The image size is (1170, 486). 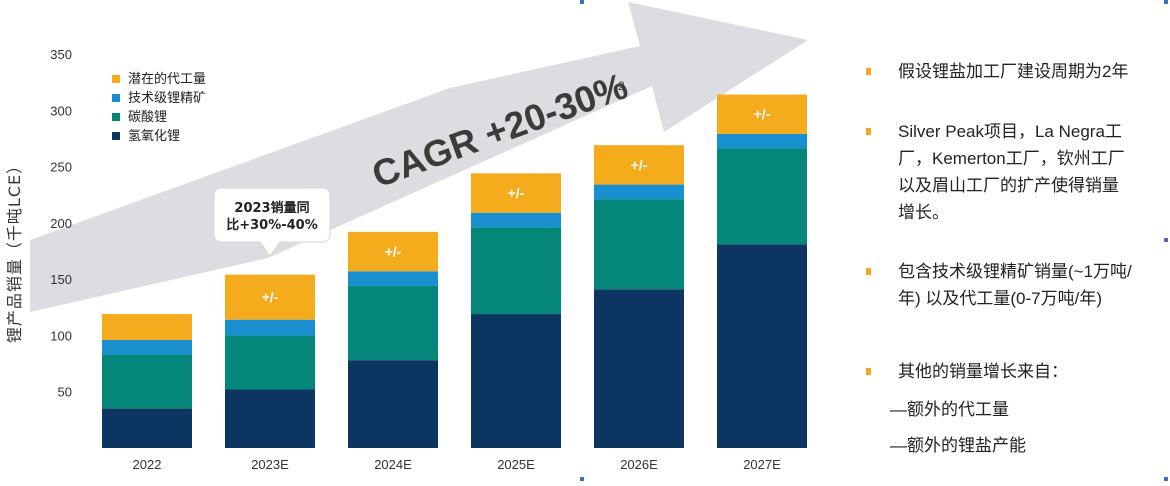 I want to click on y-tick-label: 50, so click(x=65, y=392).